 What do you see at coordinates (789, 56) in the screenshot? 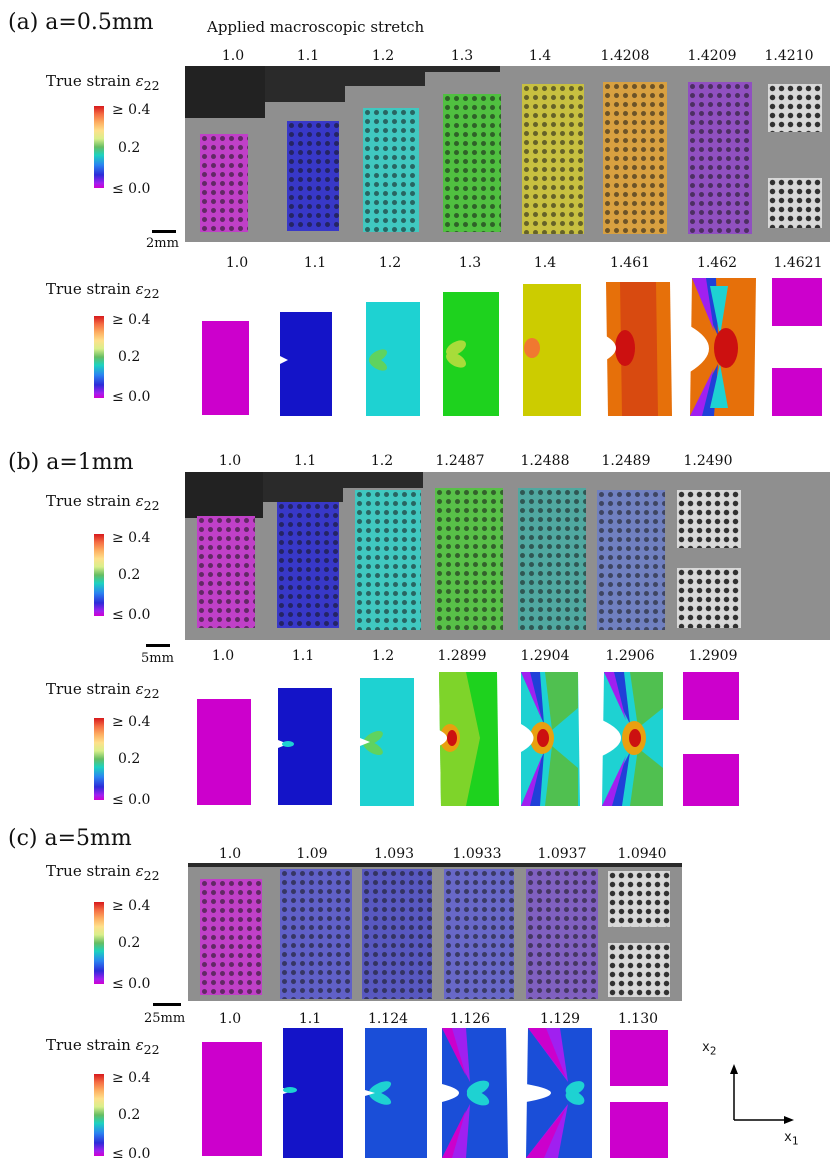
I see `exp-stretch-label: 1.4210` at bounding box center [789, 56].